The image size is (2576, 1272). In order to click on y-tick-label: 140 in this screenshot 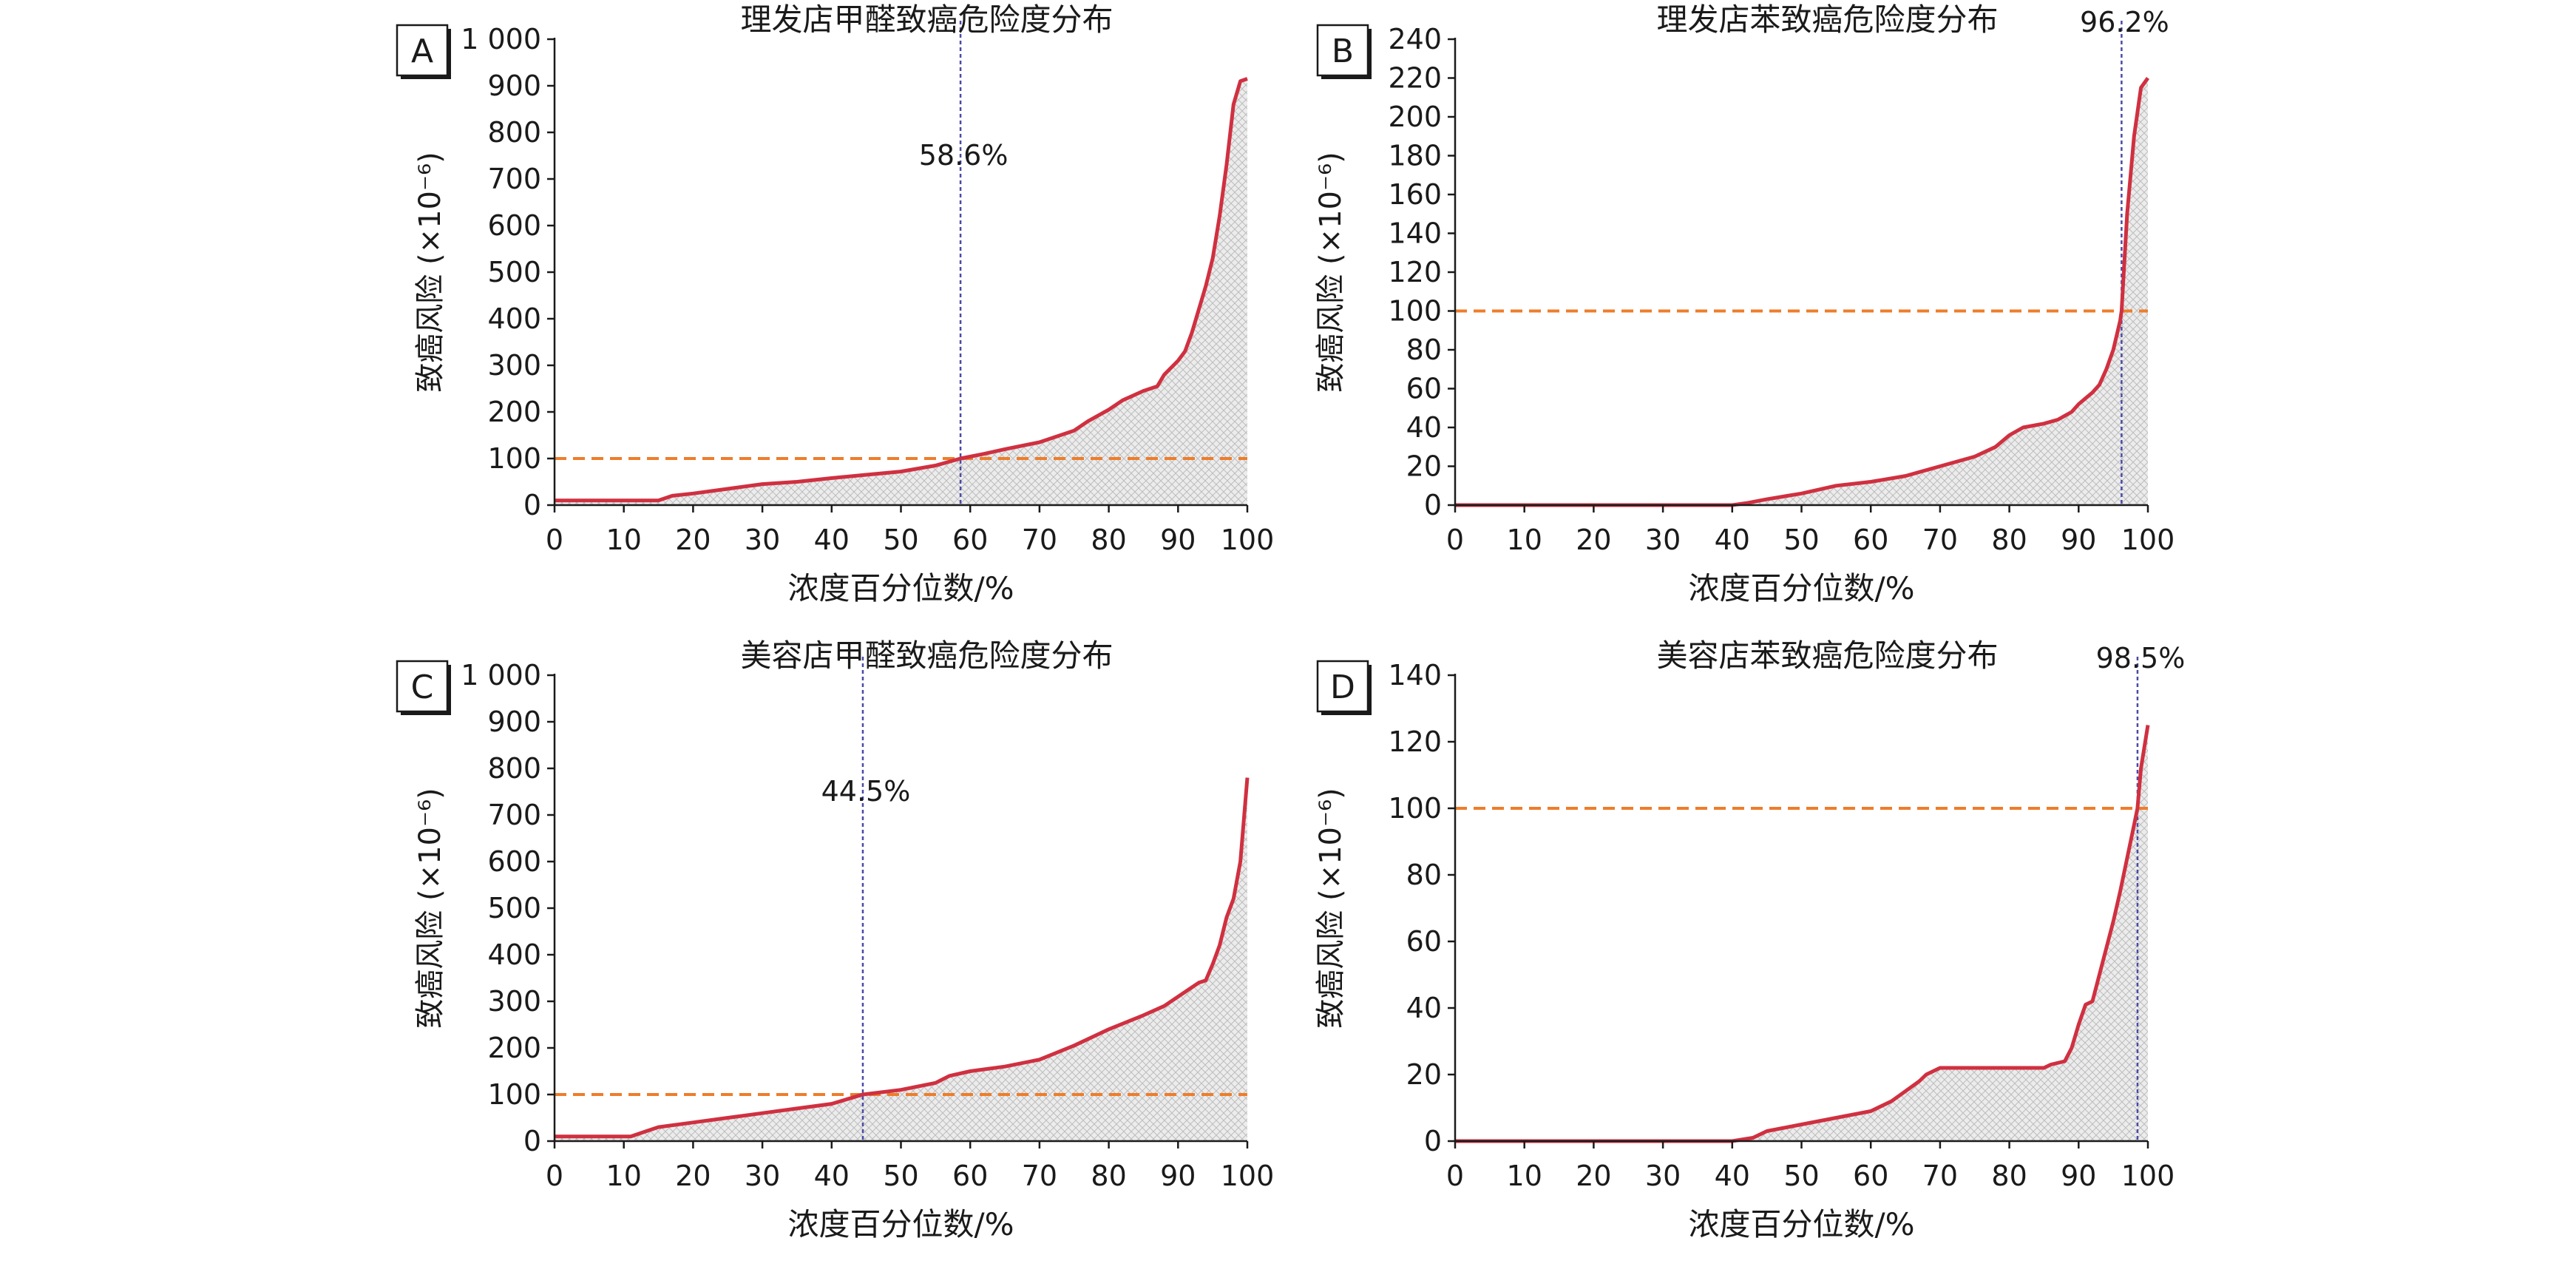, I will do `click(1415, 233)`.